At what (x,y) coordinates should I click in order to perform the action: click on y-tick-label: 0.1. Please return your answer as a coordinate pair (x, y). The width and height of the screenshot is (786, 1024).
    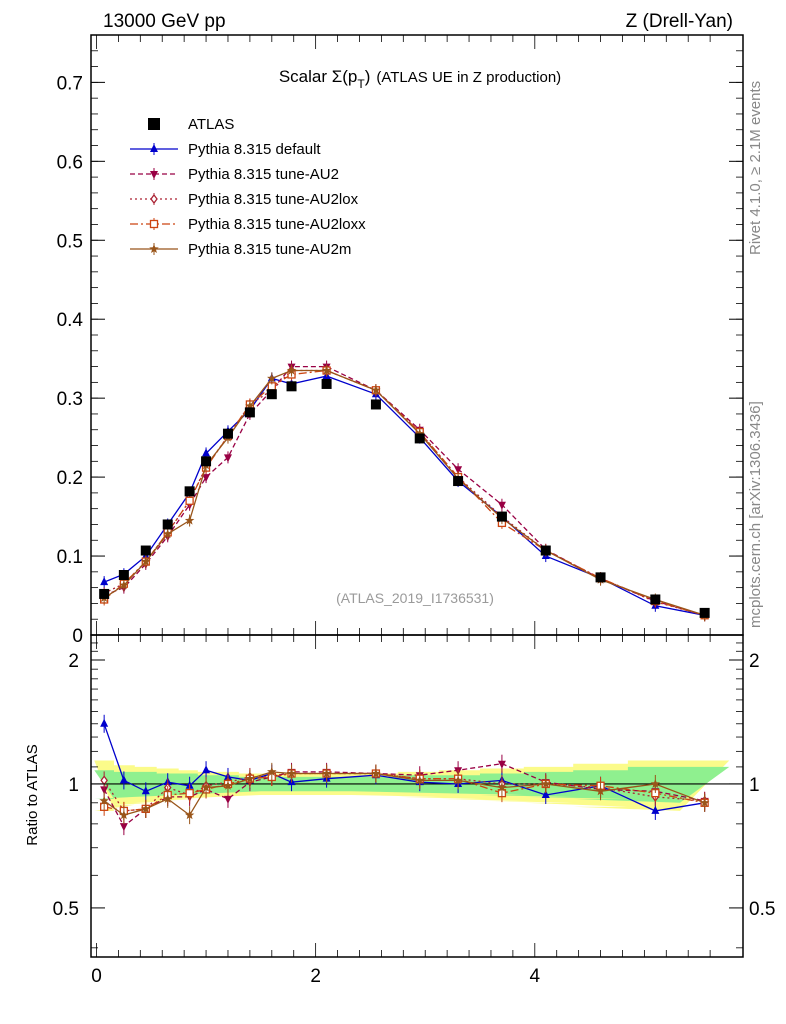
    Looking at the image, I should click on (70, 557).